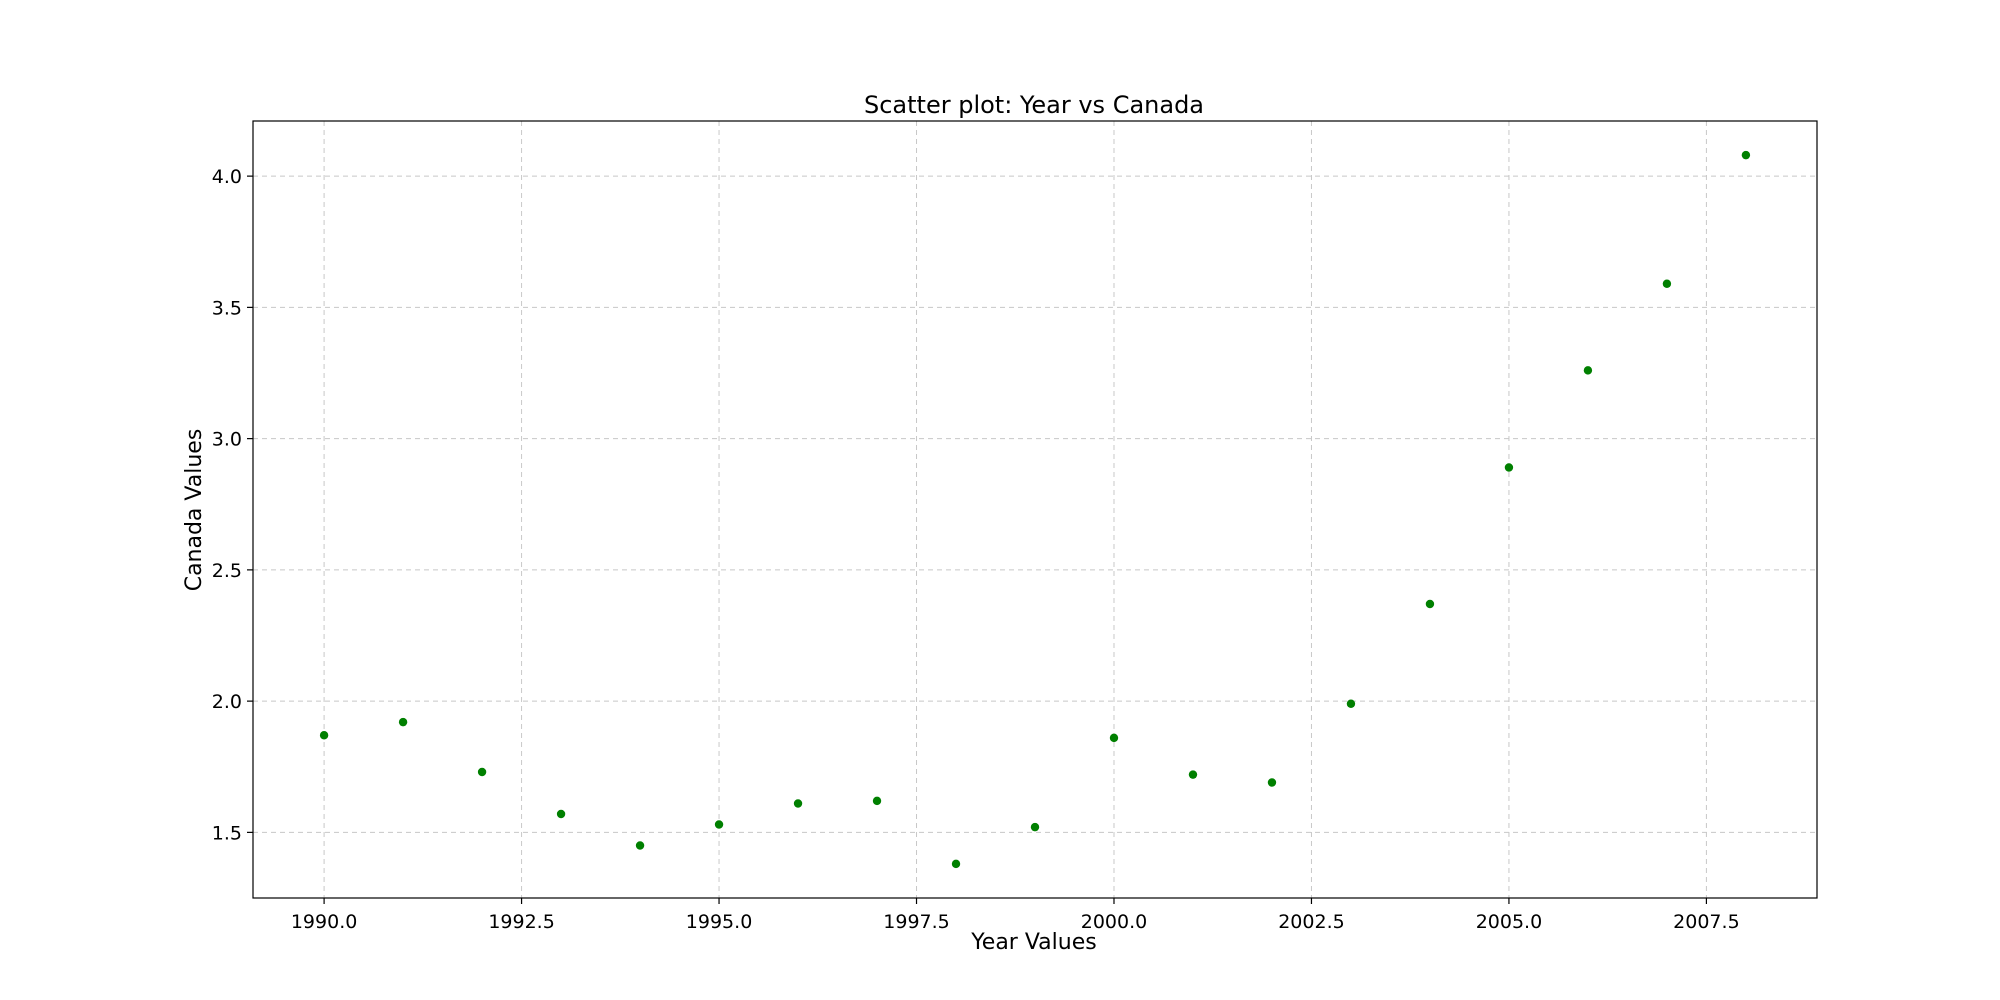  I want to click on x-tick-label: 1997.5, so click(916, 922).